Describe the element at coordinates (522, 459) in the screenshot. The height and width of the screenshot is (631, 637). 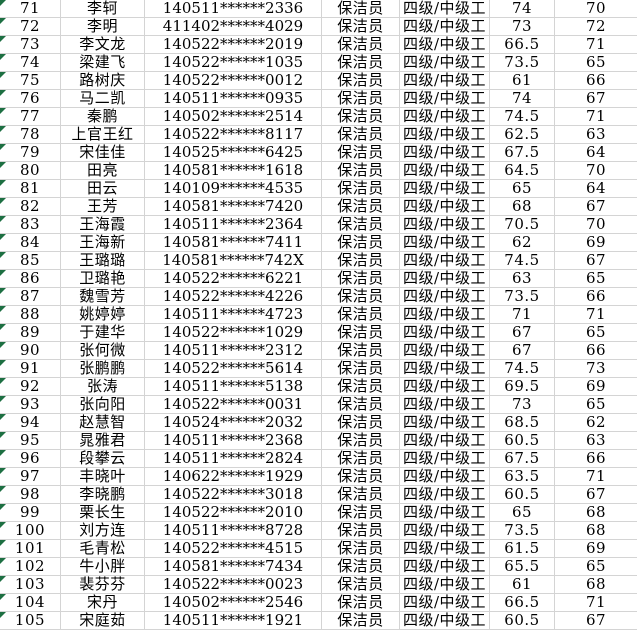
I see `cell-score1: 67.5` at that location.